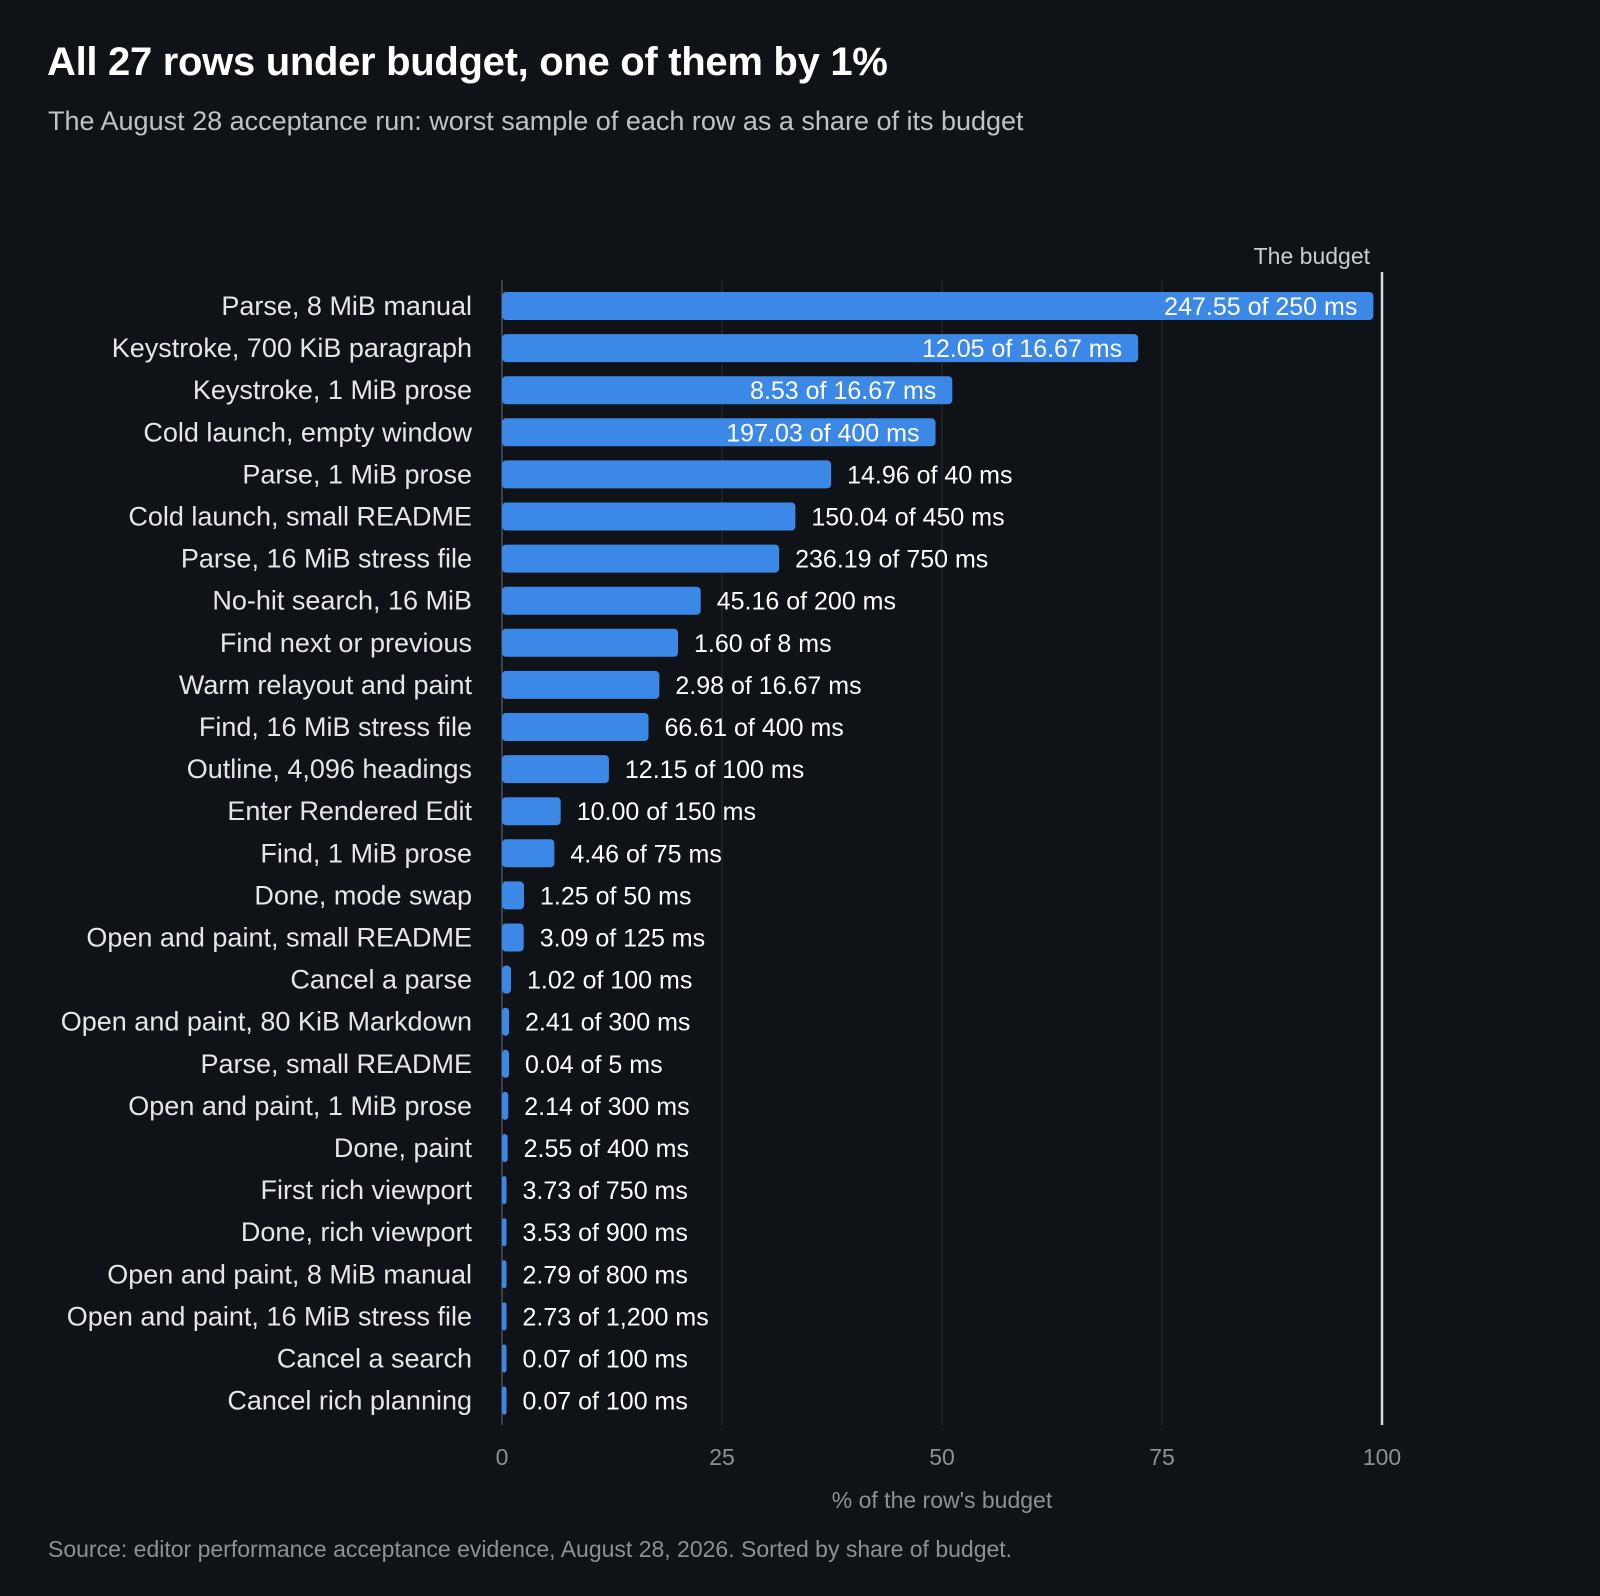 The height and width of the screenshot is (1596, 1600). What do you see at coordinates (381, 980) in the screenshot?
I see `category-label: Cancel a parse` at bounding box center [381, 980].